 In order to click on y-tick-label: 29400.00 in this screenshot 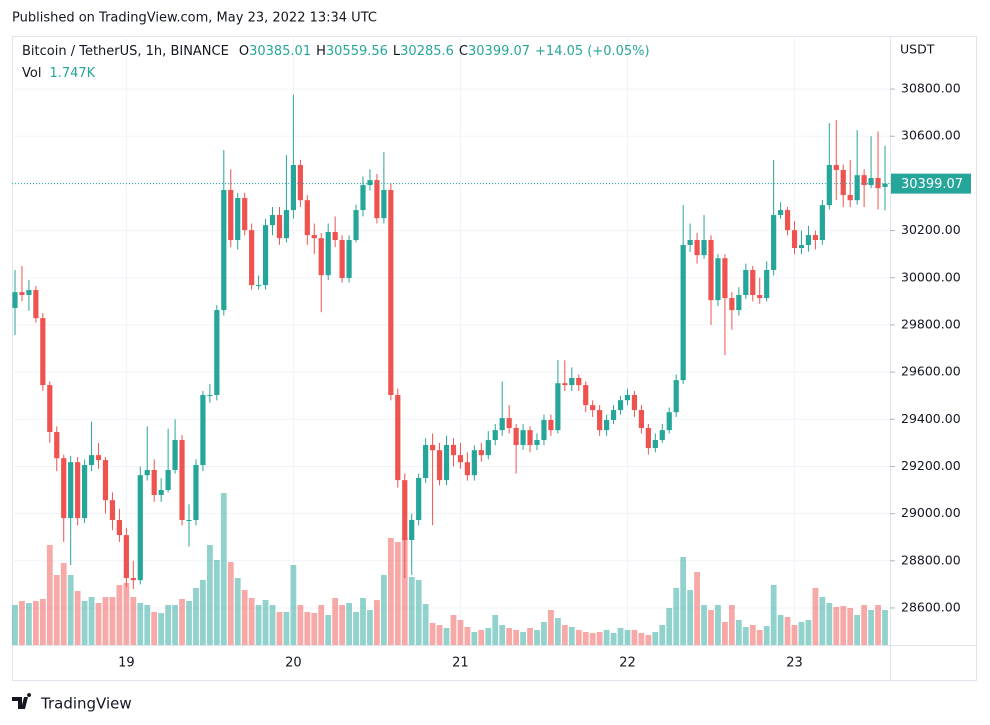, I will do `click(931, 418)`.